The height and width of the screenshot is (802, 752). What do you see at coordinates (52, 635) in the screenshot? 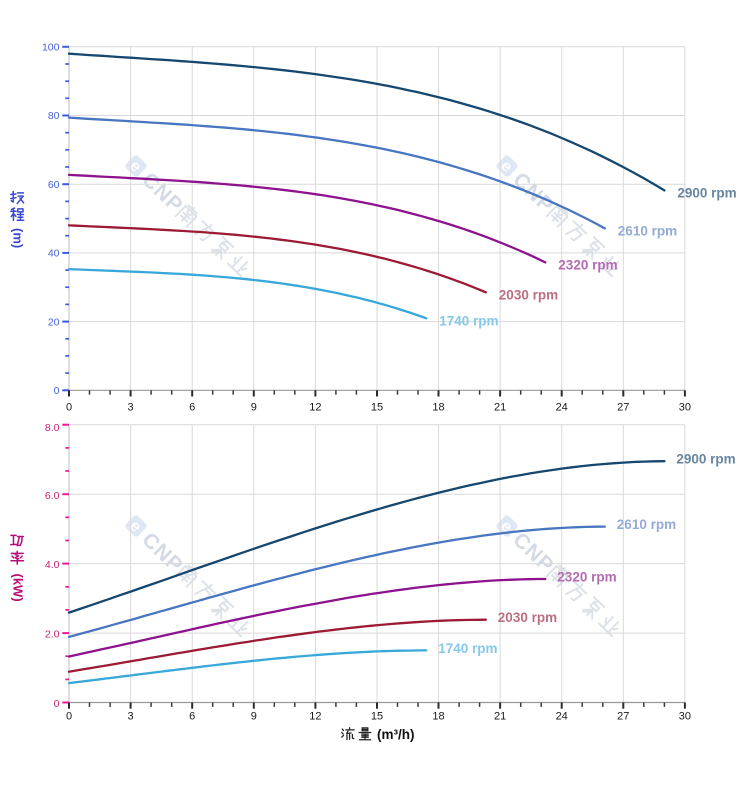
I see `svg-text: 2.0` at bounding box center [52, 635].